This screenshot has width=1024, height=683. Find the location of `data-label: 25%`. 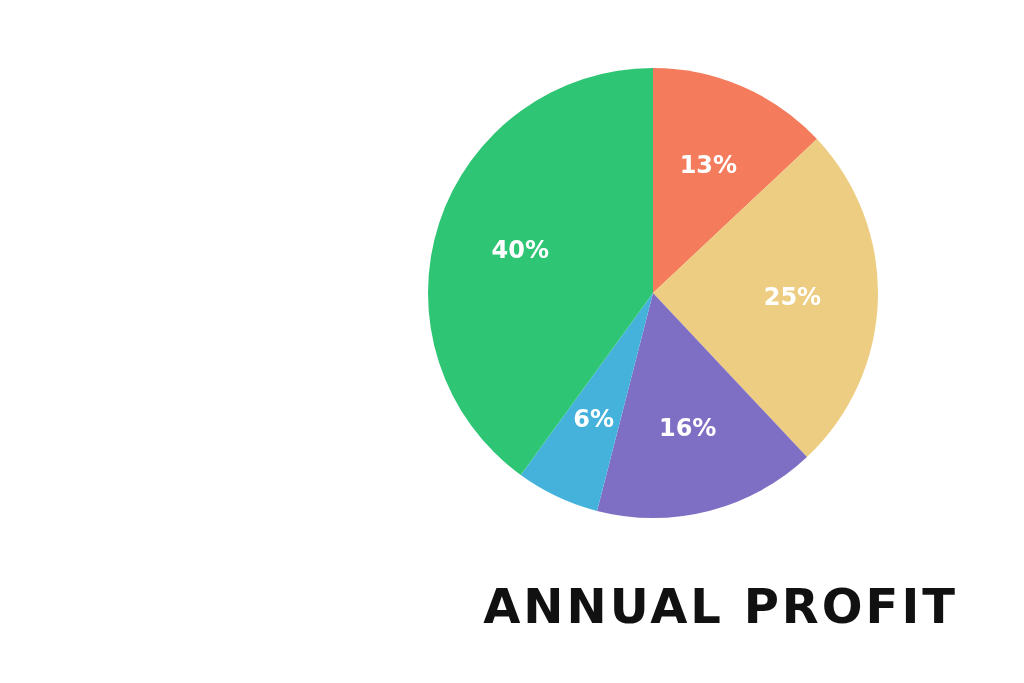

data-label: 25% is located at coordinates (792, 297).